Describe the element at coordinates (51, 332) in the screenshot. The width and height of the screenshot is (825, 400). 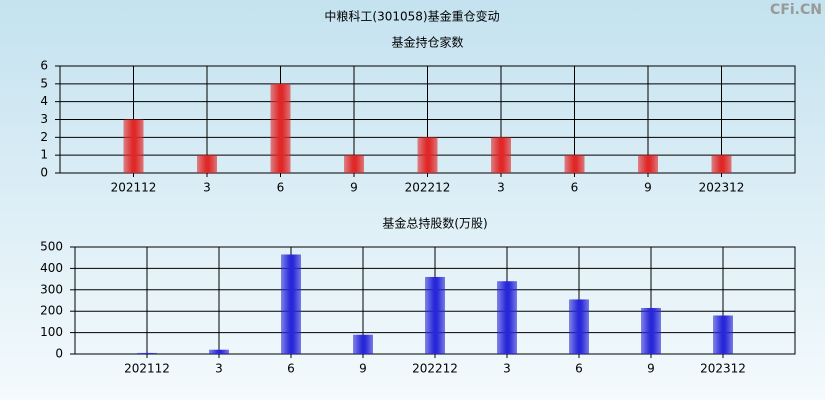
I see `y-tick-label: 100` at that location.